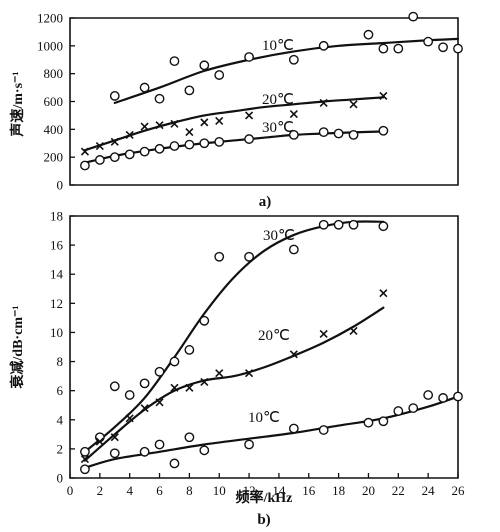  Describe the element at coordinates (309, 490) in the screenshot. I see `x-tick-label: 16` at that location.